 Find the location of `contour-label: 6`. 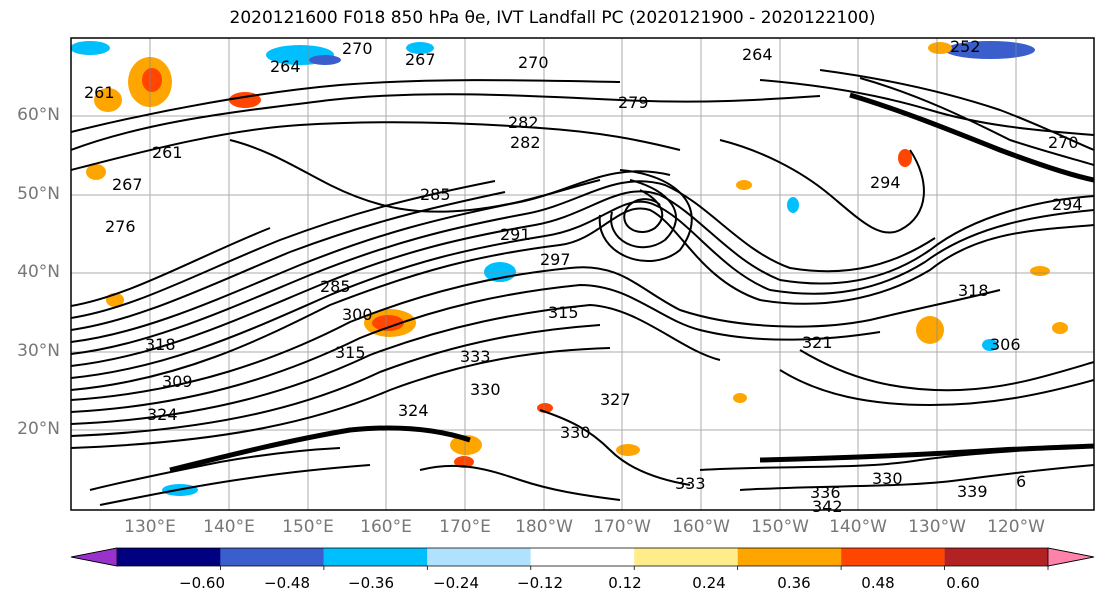

contour-label: 6 is located at coordinates (1021, 481).